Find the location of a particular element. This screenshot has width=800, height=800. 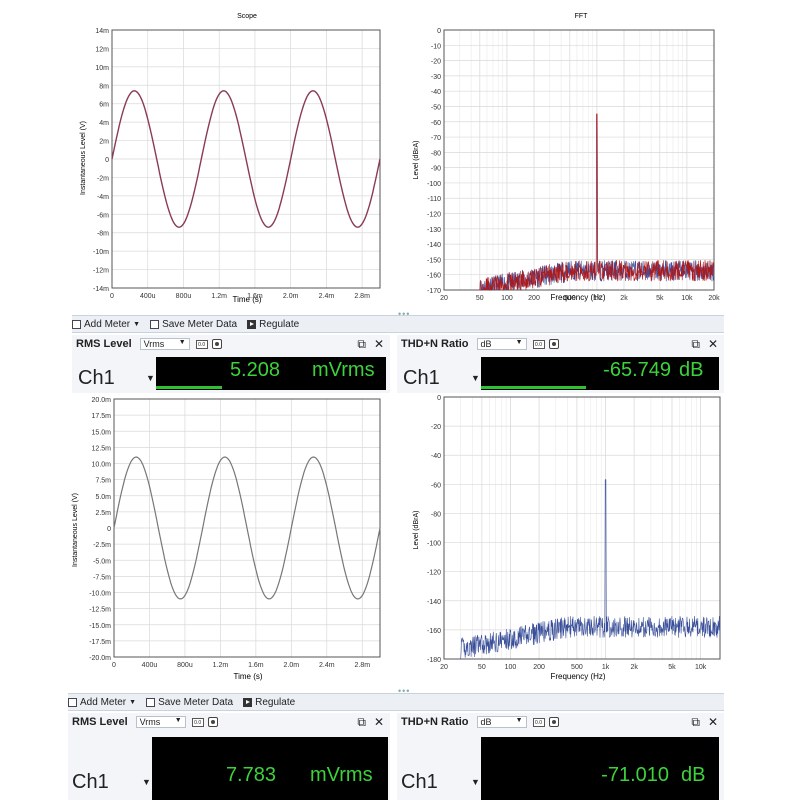

y-tick-label: -17.5m is located at coordinates (100, 642).